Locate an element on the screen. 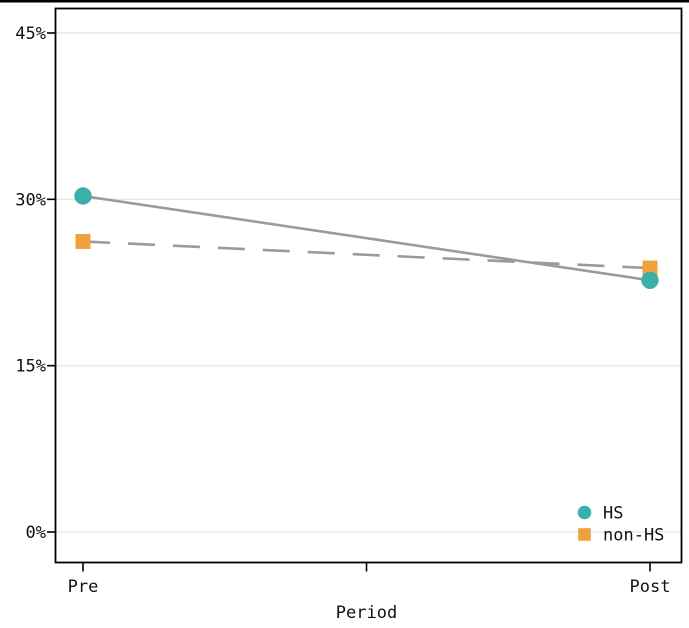 The image size is (689, 628). x-tick-label-post: Post is located at coordinates (650, 587).